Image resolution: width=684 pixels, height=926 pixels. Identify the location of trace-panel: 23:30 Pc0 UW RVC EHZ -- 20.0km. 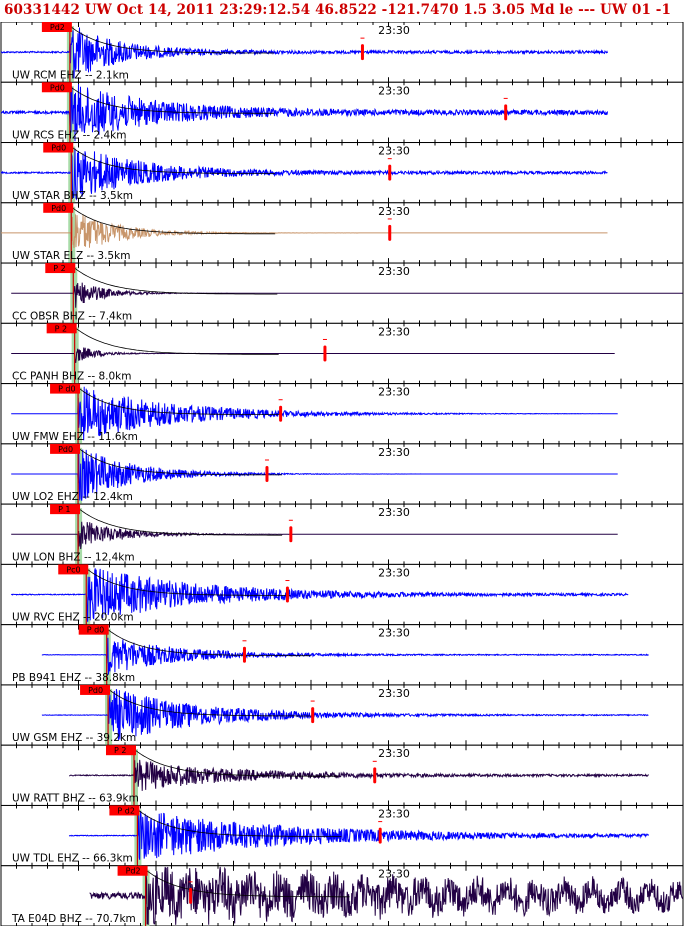
(342, 594).